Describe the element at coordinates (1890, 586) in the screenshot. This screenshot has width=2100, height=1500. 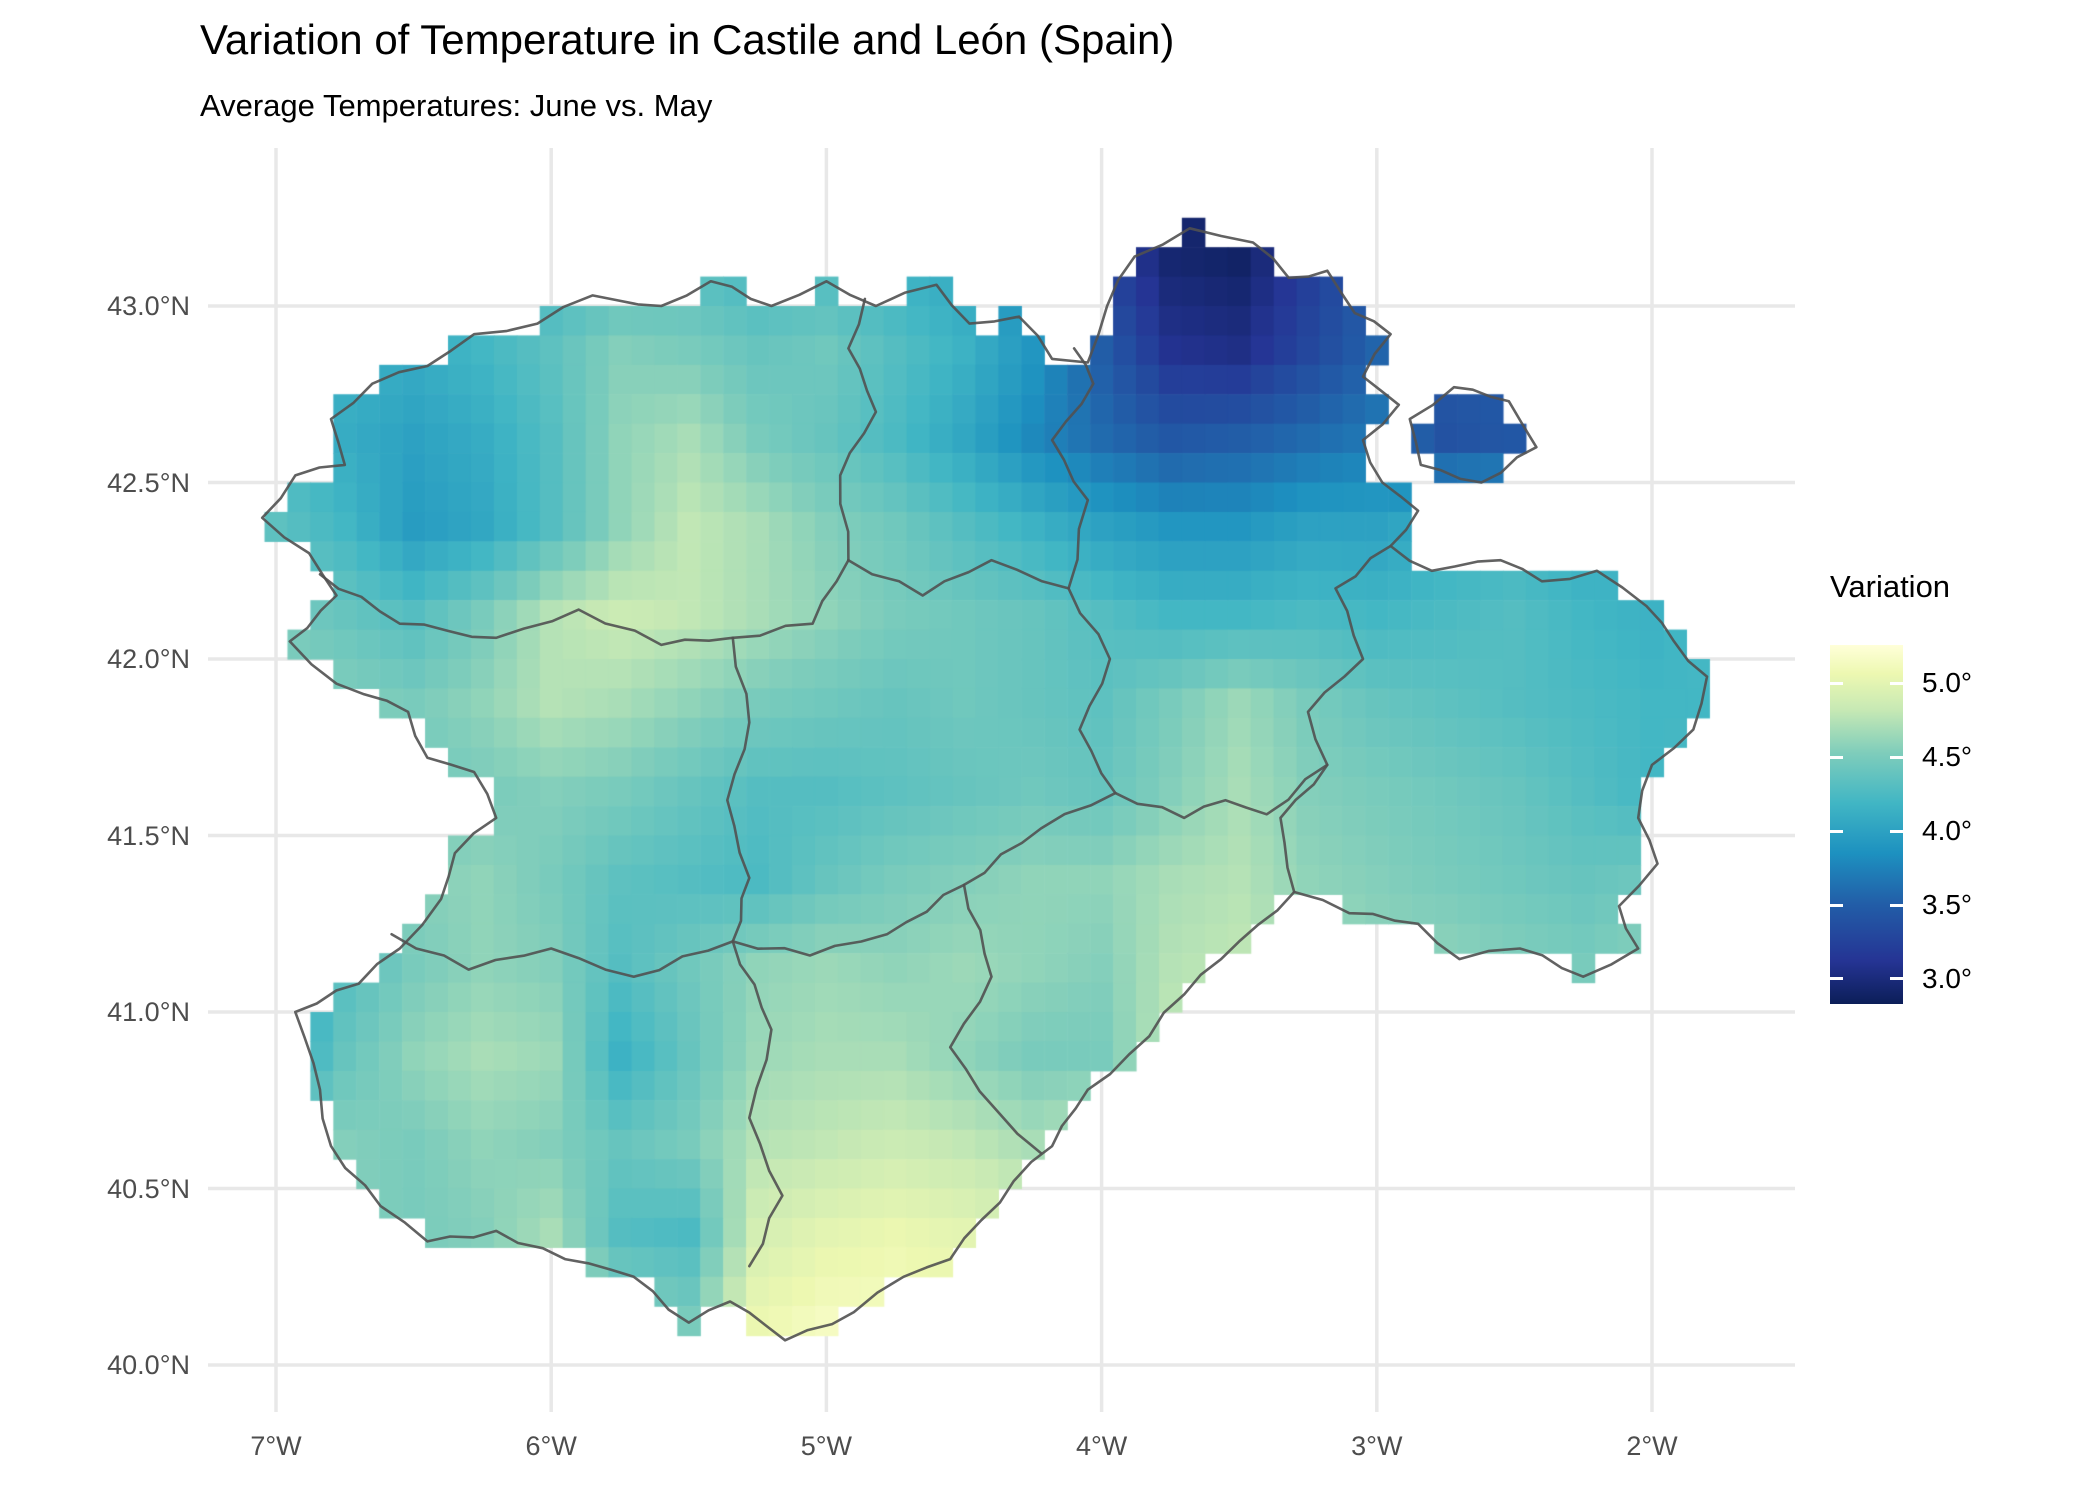
I see `legend-title: Variation` at that location.